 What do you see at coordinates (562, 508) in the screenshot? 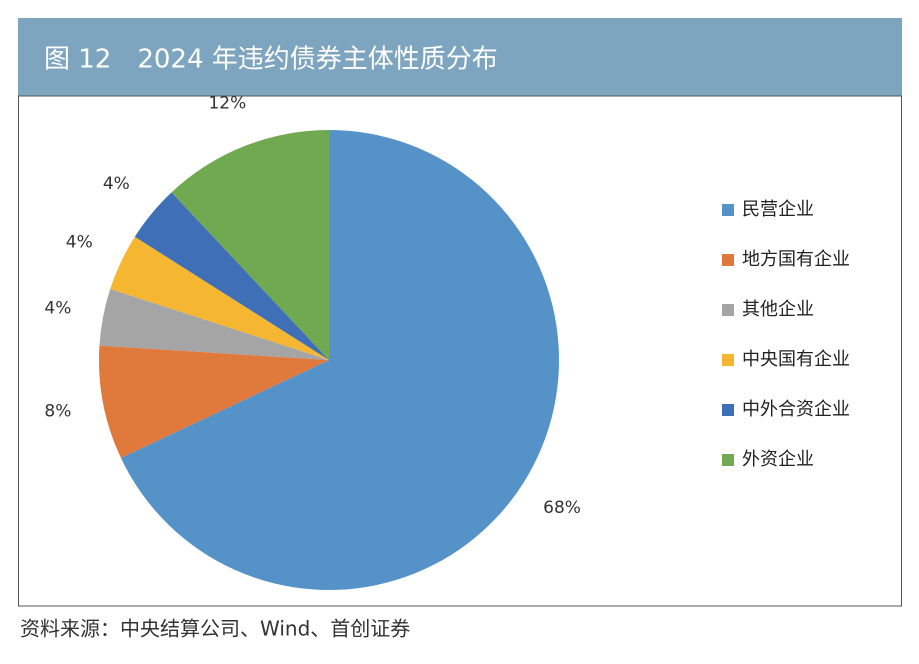
I see `data-label: 68%` at bounding box center [562, 508].